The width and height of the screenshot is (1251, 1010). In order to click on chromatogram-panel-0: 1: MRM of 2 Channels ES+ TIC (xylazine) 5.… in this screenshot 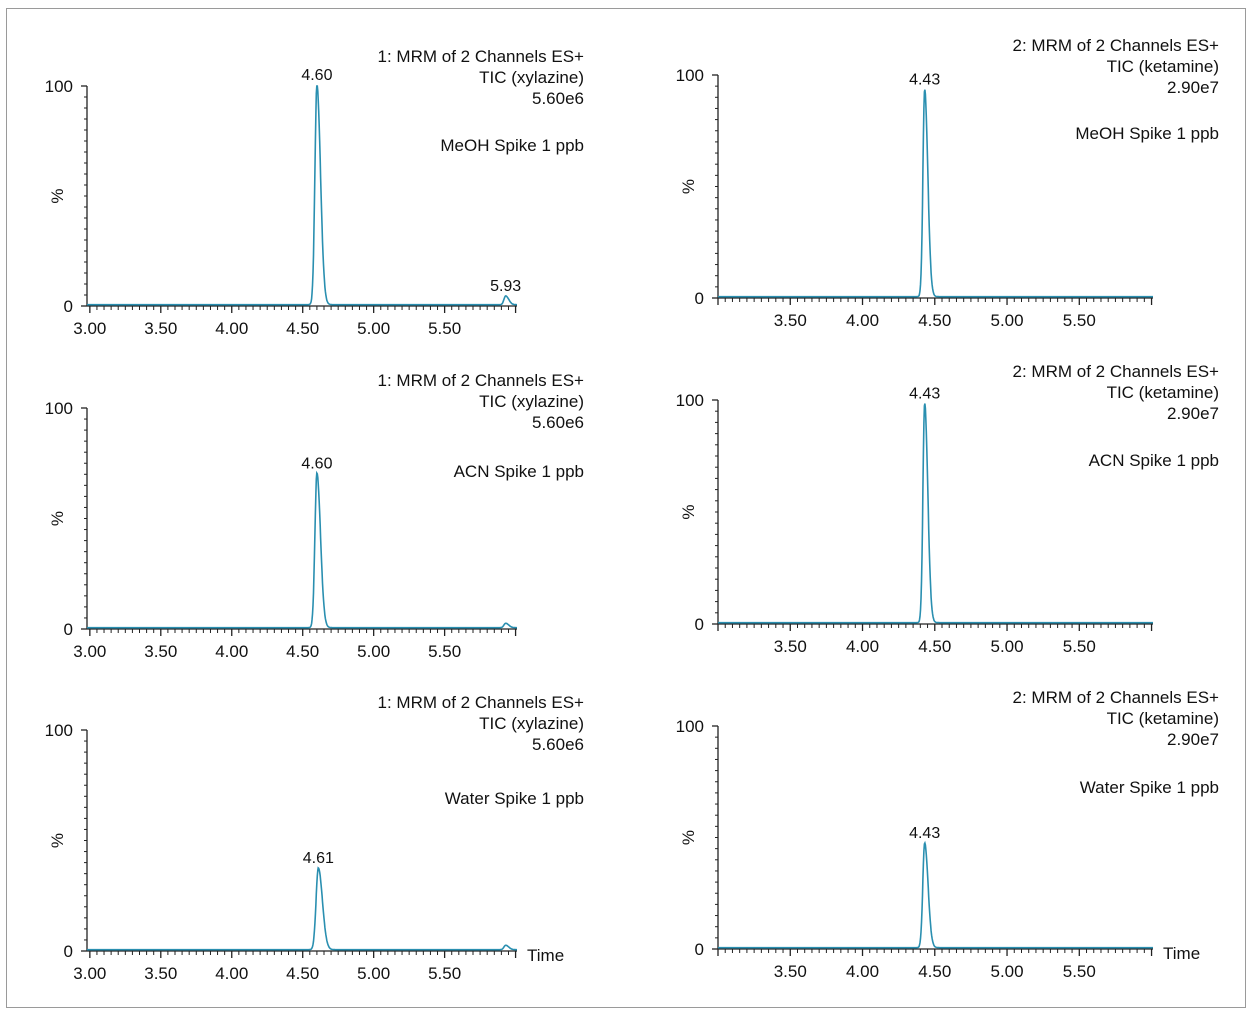, I will do `click(314, 192)`.